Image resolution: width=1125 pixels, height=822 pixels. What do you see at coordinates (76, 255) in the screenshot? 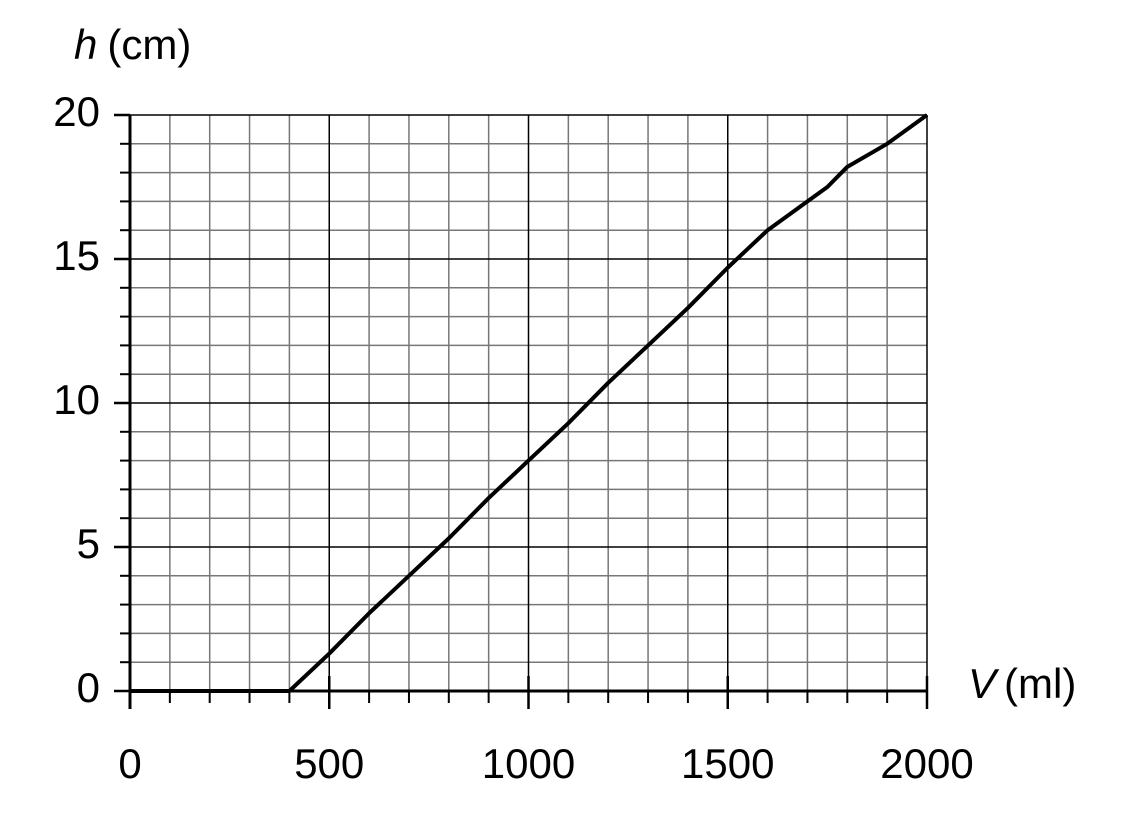
I see `y-tick-label: 15` at bounding box center [76, 255].